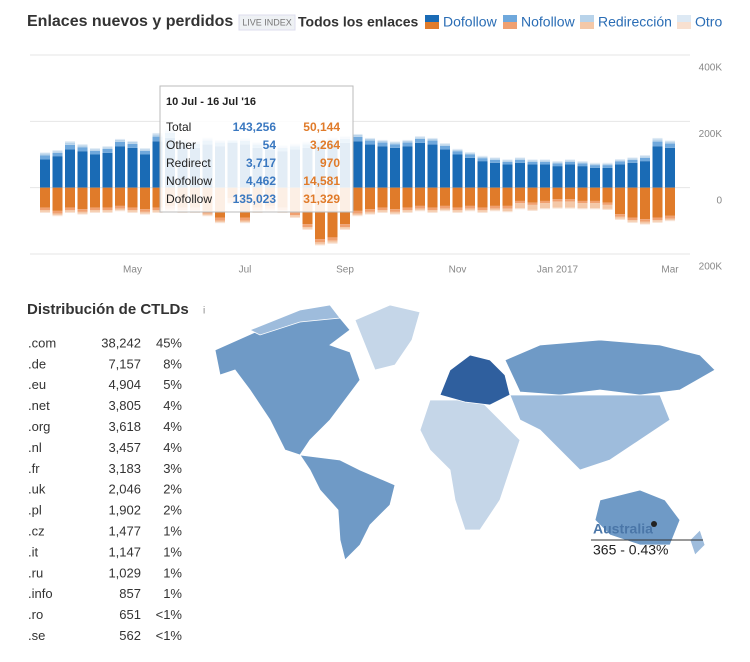 Image resolution: width=750 pixels, height=662 pixels. What do you see at coordinates (172, 384) in the screenshot?
I see `ctld-share: 5%` at bounding box center [172, 384].